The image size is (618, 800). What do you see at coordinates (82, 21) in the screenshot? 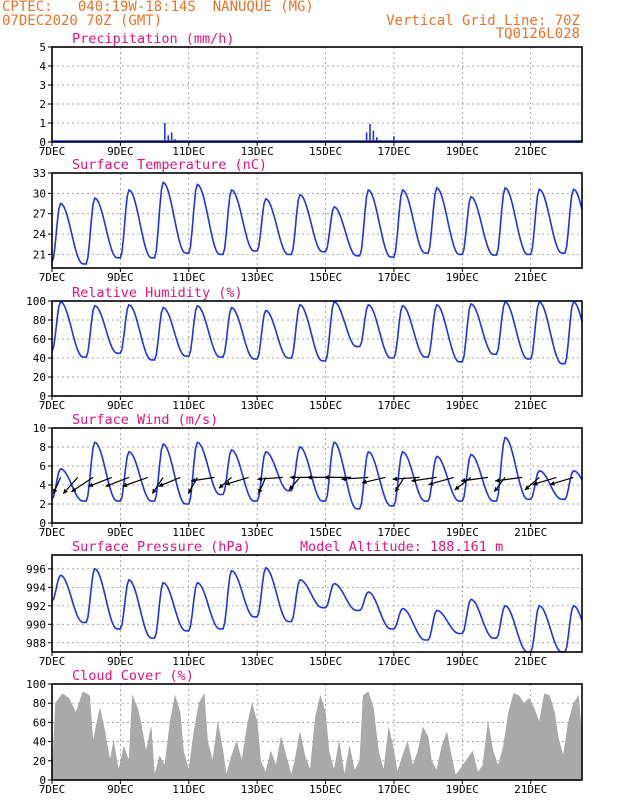
I see `header-date: 07DEC2020 70Z (GMT)` at bounding box center [82, 21].